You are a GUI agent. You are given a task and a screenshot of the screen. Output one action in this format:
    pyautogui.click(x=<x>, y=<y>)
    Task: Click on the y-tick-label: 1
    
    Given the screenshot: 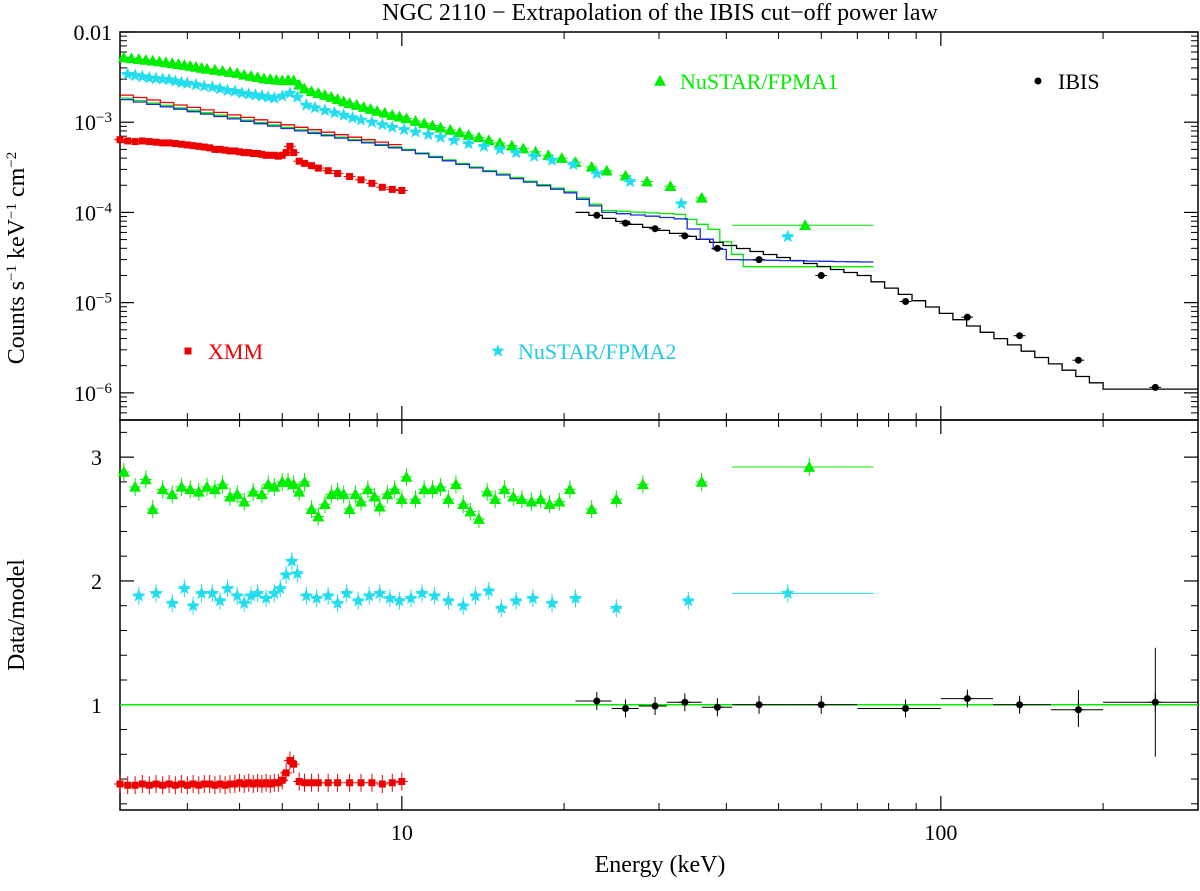 What is the action you would take?
    pyautogui.click(x=96, y=705)
    